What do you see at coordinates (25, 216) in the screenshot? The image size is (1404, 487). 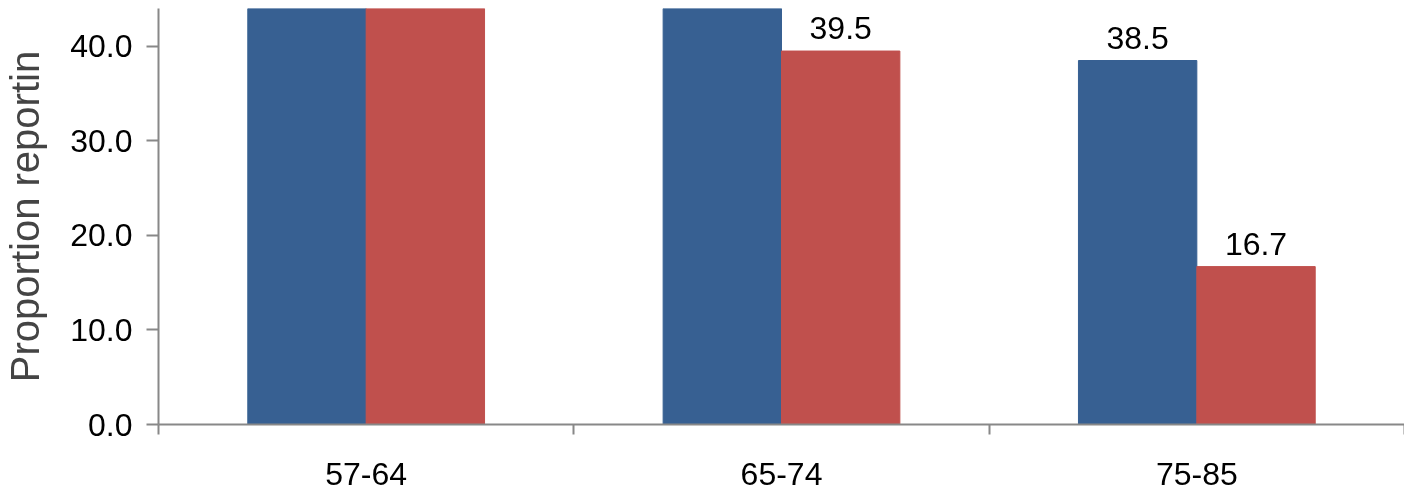 I see `y-axis-title: Proportion reportin` at bounding box center [25, 216].